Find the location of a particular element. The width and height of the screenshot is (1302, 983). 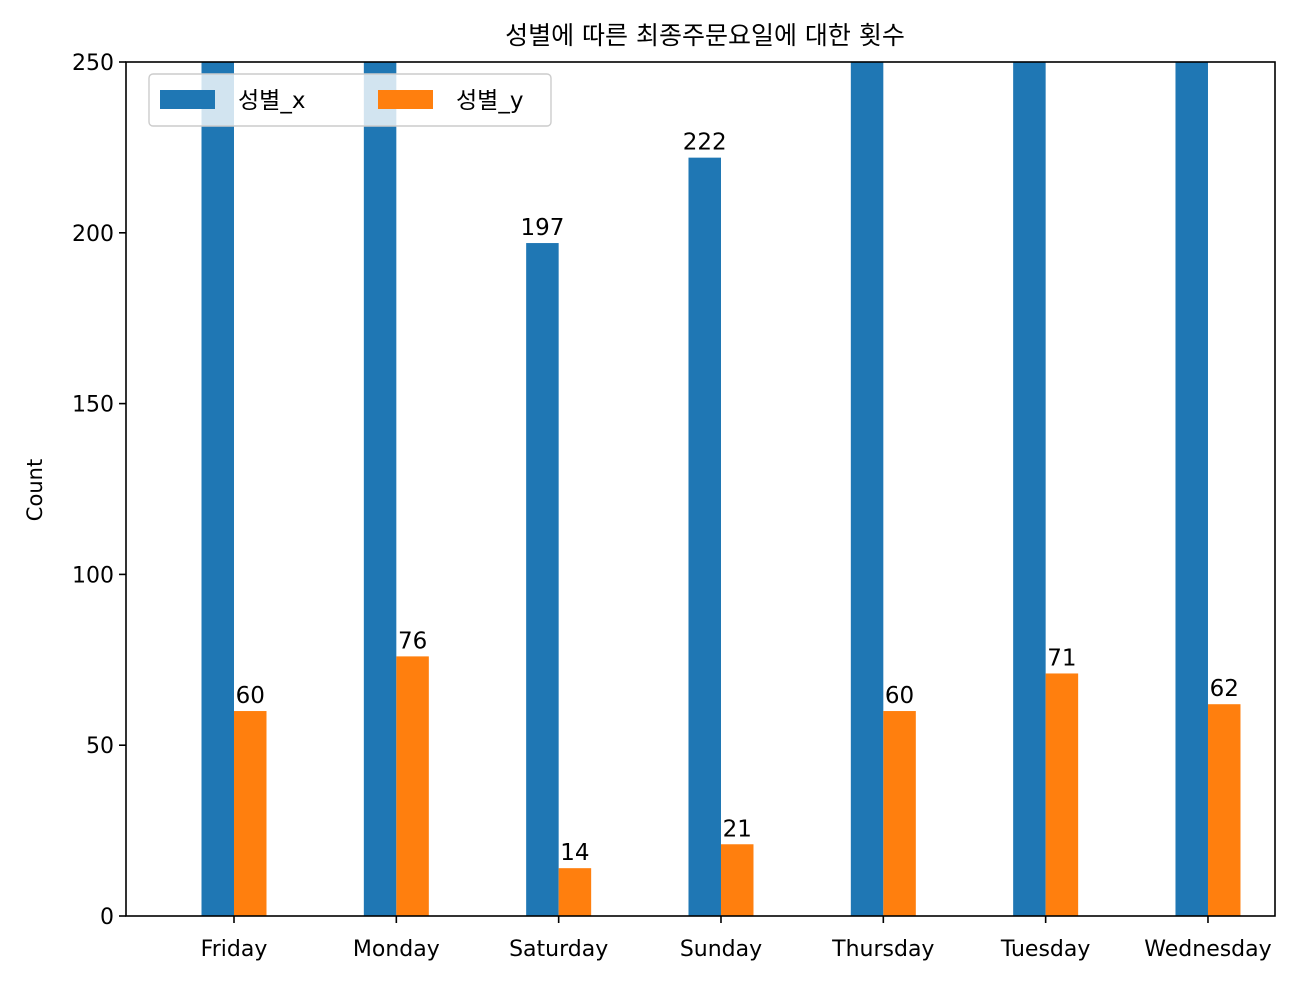

y-tick-label: 250 is located at coordinates (93, 63).